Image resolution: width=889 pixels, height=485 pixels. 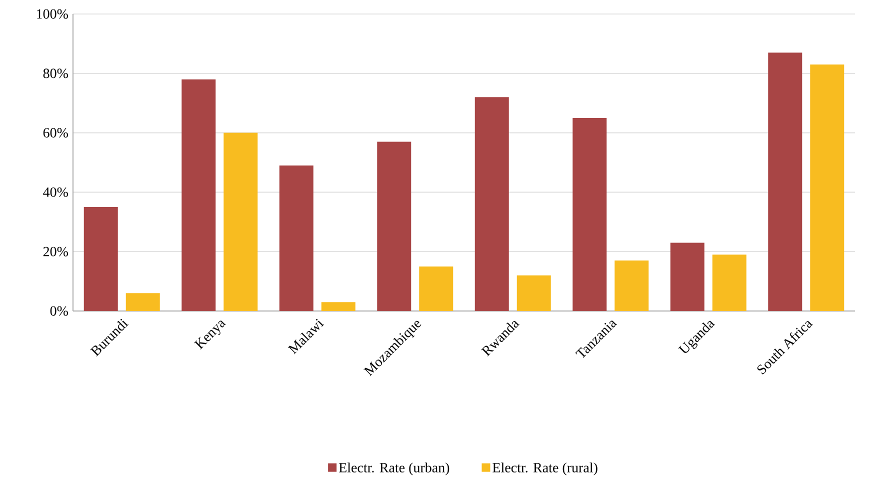 What do you see at coordinates (52, 14) in the screenshot?
I see `y-tick-label: 100%` at bounding box center [52, 14].